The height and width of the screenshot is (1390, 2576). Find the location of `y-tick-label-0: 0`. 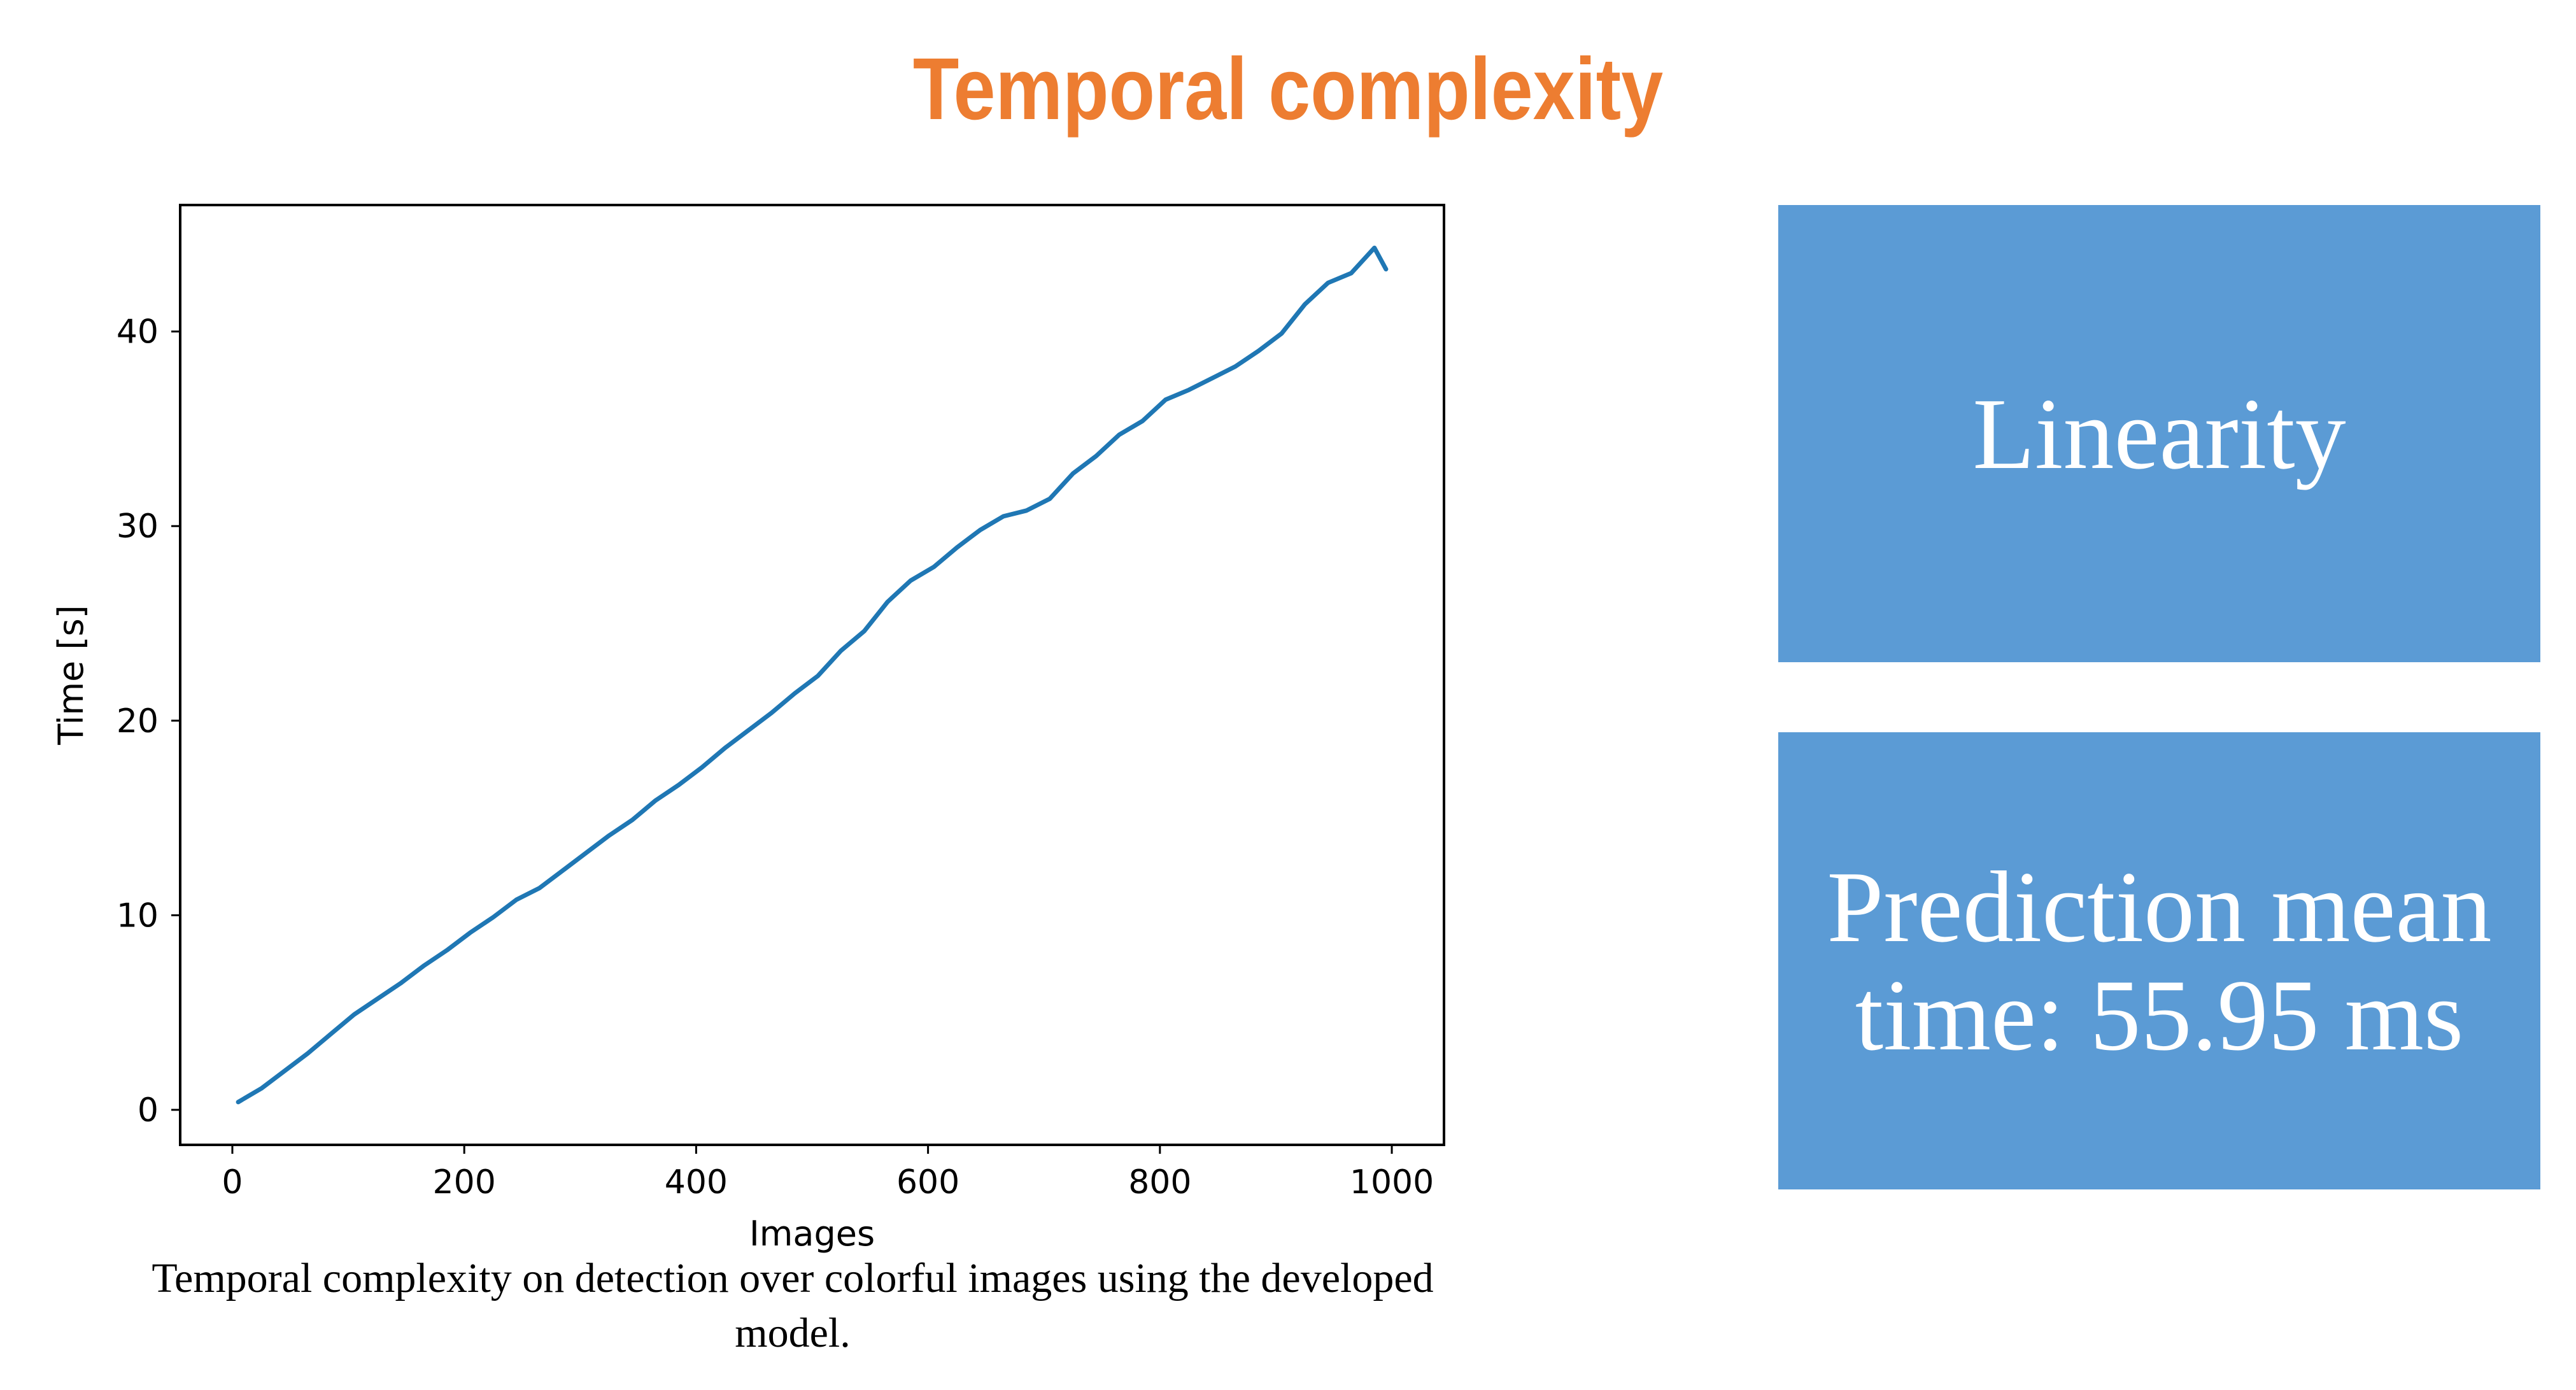

y-tick-label-0: 0 is located at coordinates (148, 1110).